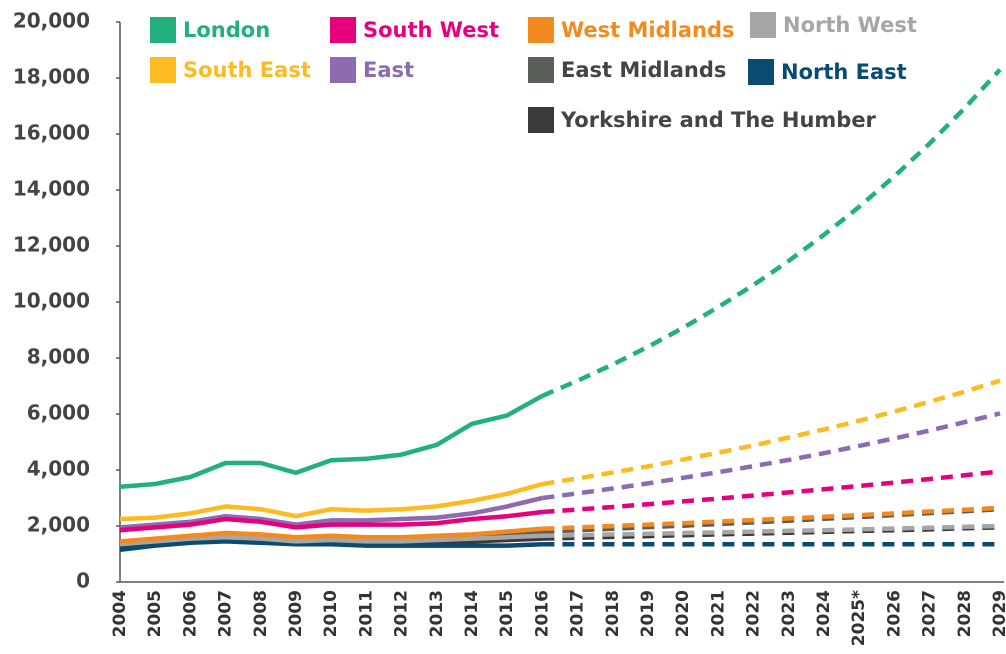 The width and height of the screenshot is (1006, 654). What do you see at coordinates (859, 618) in the screenshot?
I see `x-tick-label: 2025*` at bounding box center [859, 618].